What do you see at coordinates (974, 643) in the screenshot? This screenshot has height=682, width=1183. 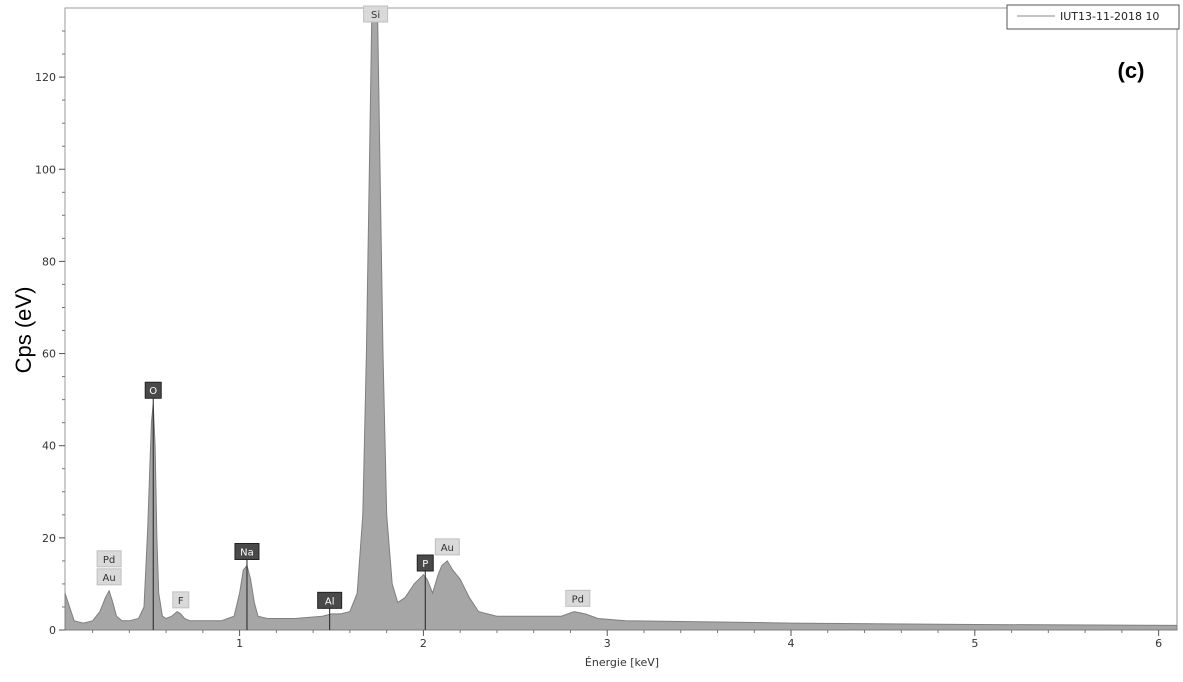 I see `x-tick-label: 5` at bounding box center [974, 643].